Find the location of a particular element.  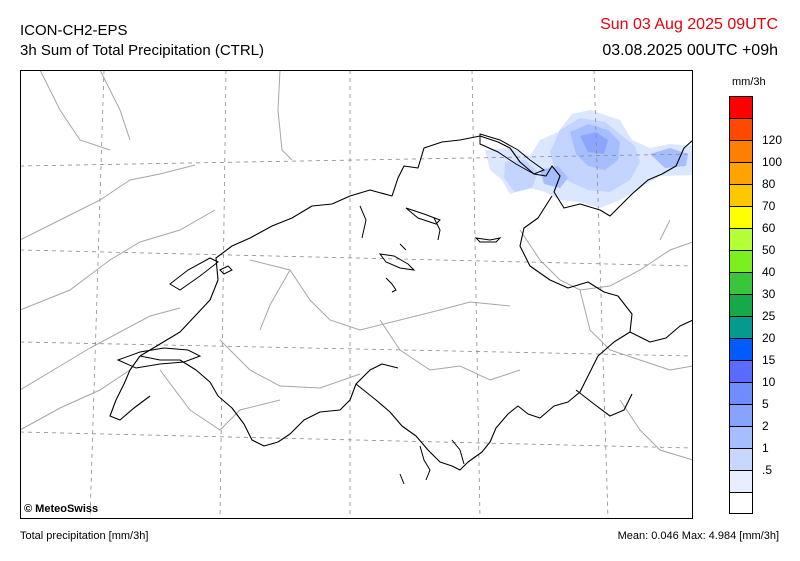

colorbar-tick-label: 15 is located at coordinates (769, 360).